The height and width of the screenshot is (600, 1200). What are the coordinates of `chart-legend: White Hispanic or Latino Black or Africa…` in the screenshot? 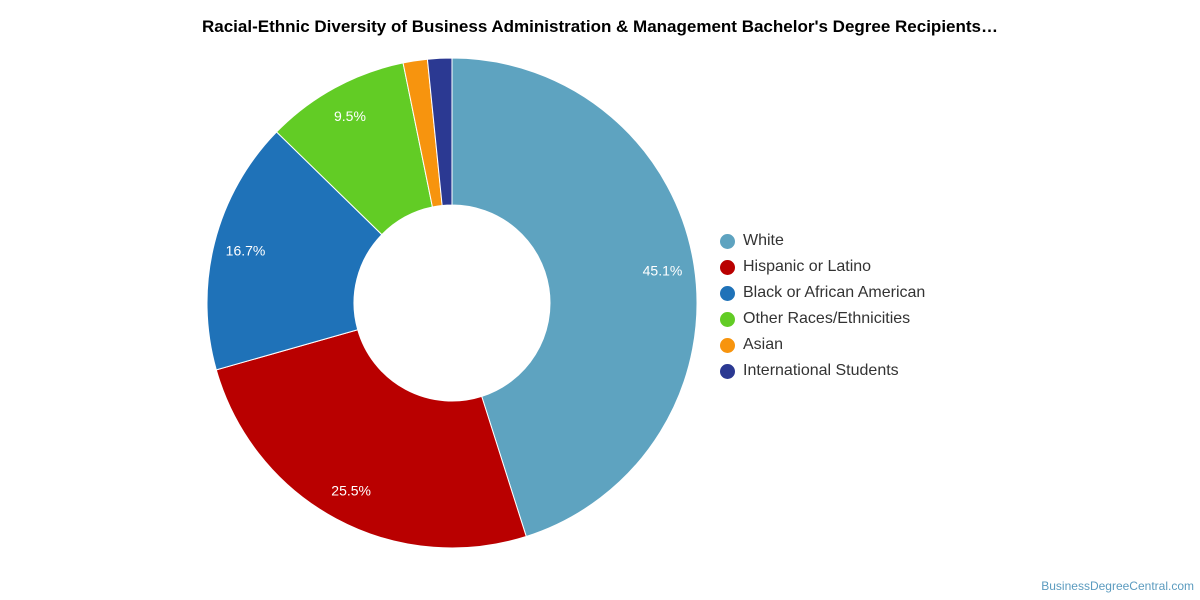 It's located at (822, 306).